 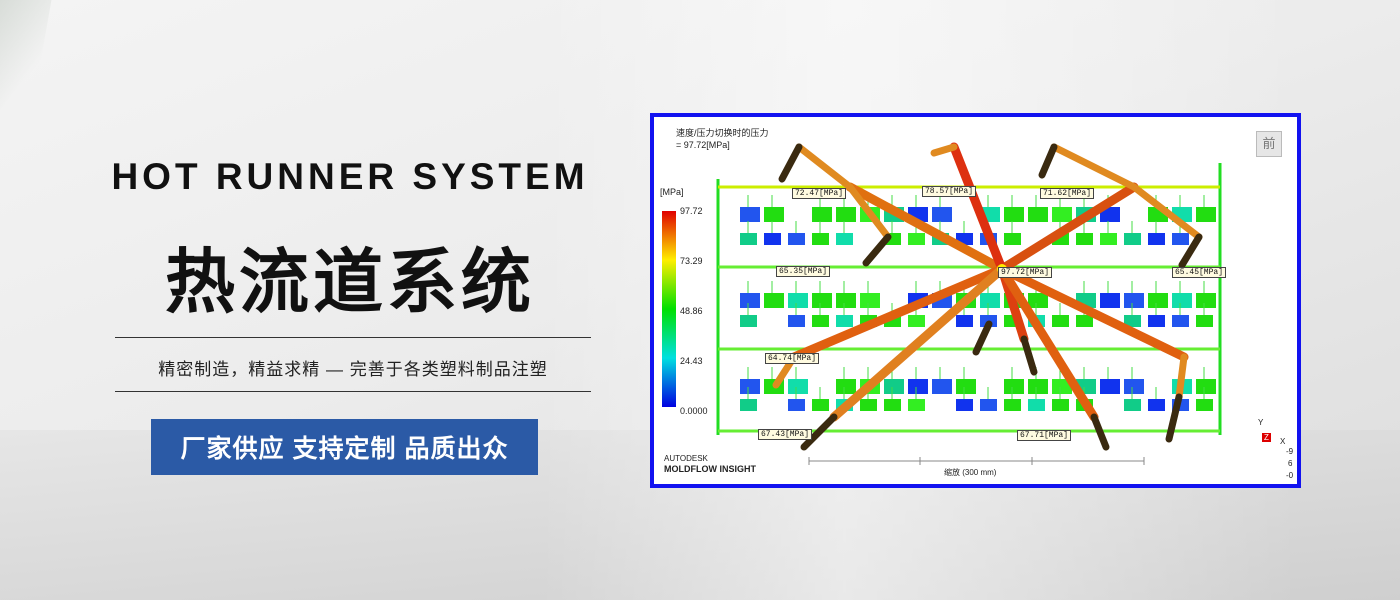 What do you see at coordinates (803, 271) in the screenshot?
I see `pressure-tag: 65.35[MPa]` at bounding box center [803, 271].